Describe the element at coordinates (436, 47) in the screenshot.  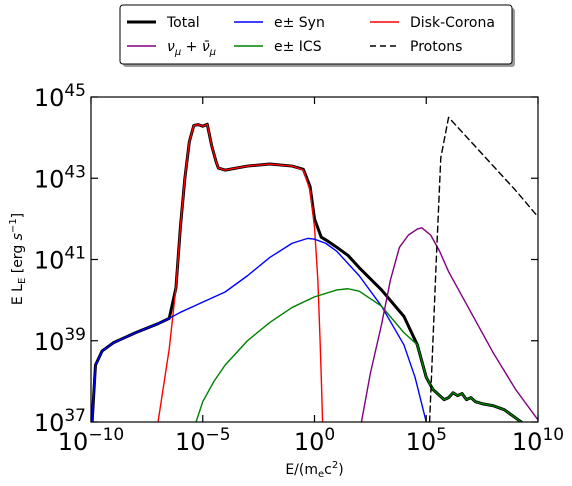
I see `legend-label-protons: Protons` at that location.